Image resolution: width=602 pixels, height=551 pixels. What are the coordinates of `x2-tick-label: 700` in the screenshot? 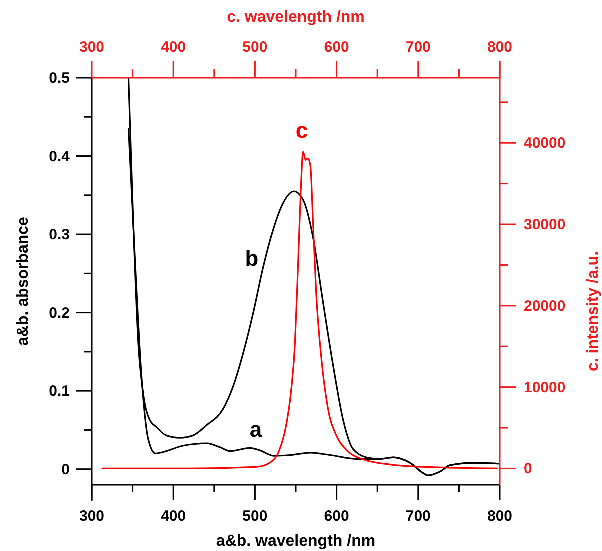 It's located at (418, 516).